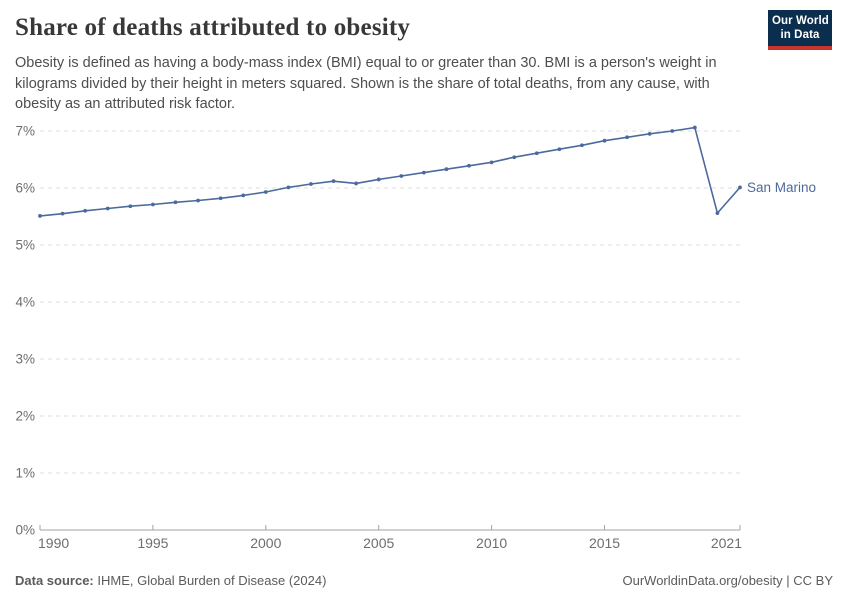 This screenshot has width=850, height=600. Describe the element at coordinates (25, 359) in the screenshot. I see `y-tick-label: 3%` at that location.